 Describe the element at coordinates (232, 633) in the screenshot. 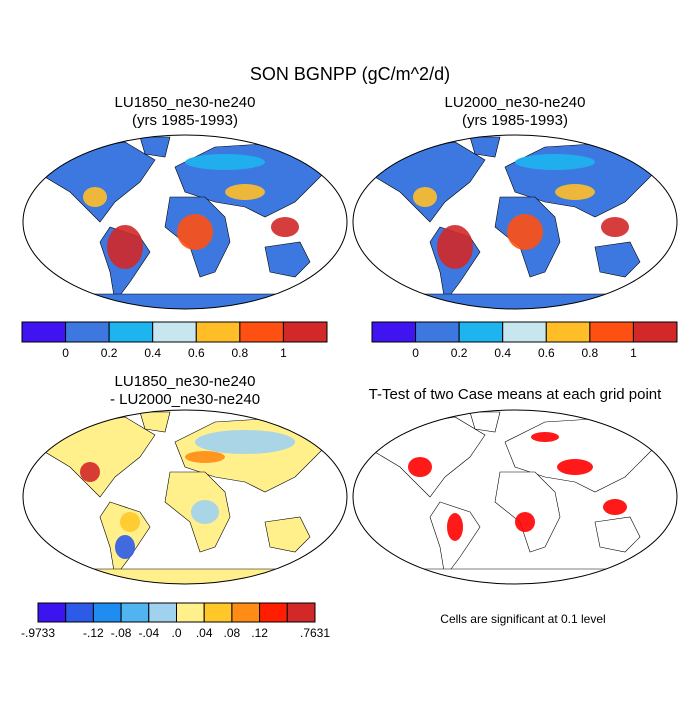

I see `colorbar-label: .08` at that location.